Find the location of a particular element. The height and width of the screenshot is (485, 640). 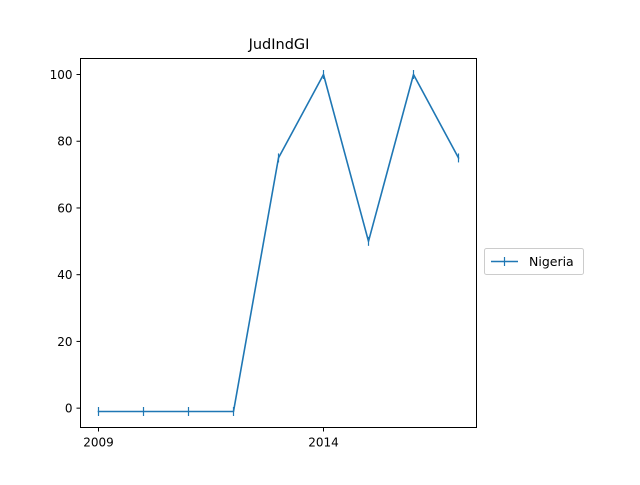

legend: Nigeria is located at coordinates (534, 261).